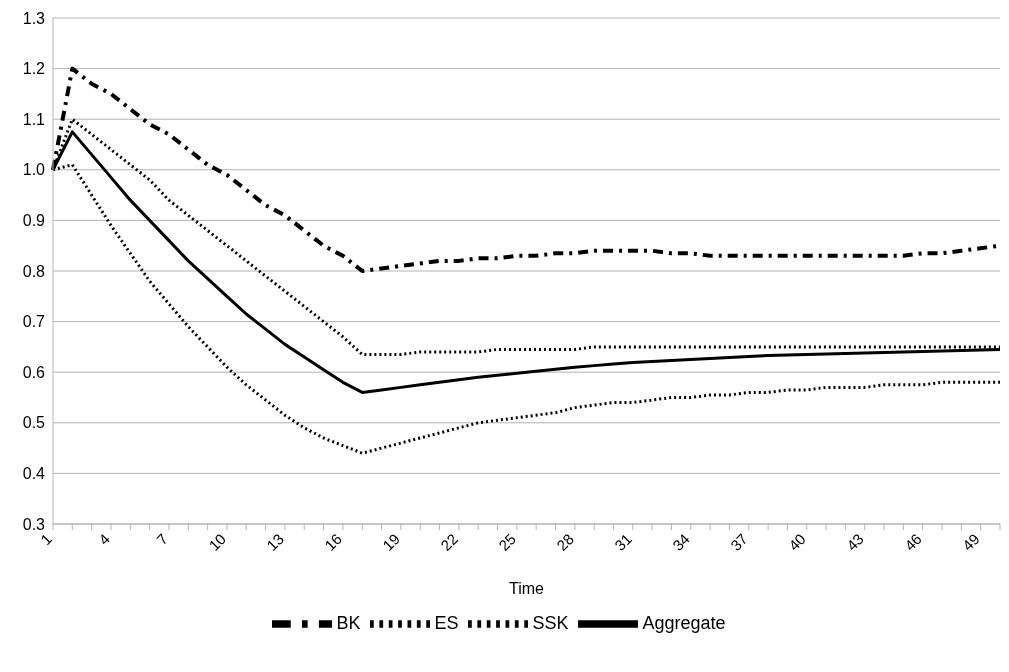 This screenshot has height=672, width=1009. Describe the element at coordinates (348, 622) in the screenshot. I see `legend-label: BK` at that location.